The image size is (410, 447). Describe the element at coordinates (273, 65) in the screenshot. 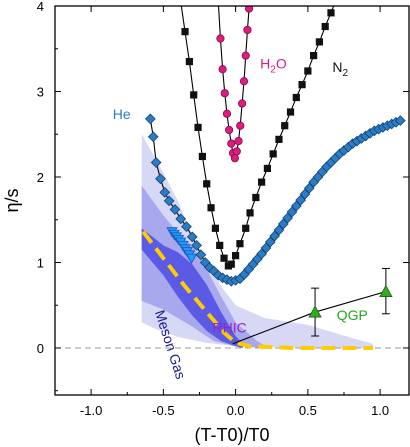

I see `annotation-h2o: H2O` at that location.